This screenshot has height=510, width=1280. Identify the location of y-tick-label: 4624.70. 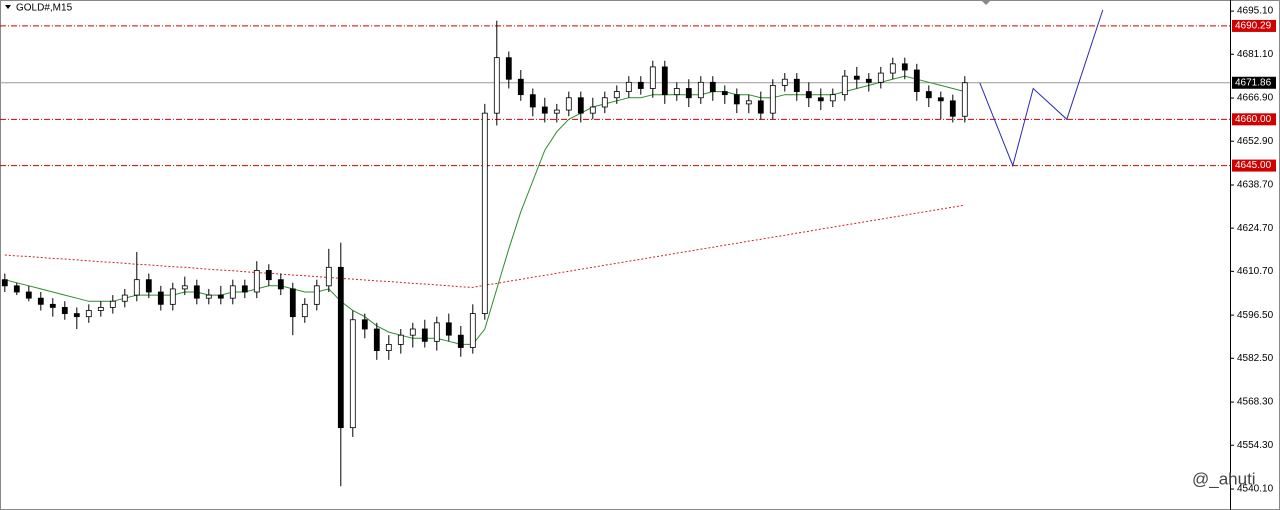
(1255, 228).